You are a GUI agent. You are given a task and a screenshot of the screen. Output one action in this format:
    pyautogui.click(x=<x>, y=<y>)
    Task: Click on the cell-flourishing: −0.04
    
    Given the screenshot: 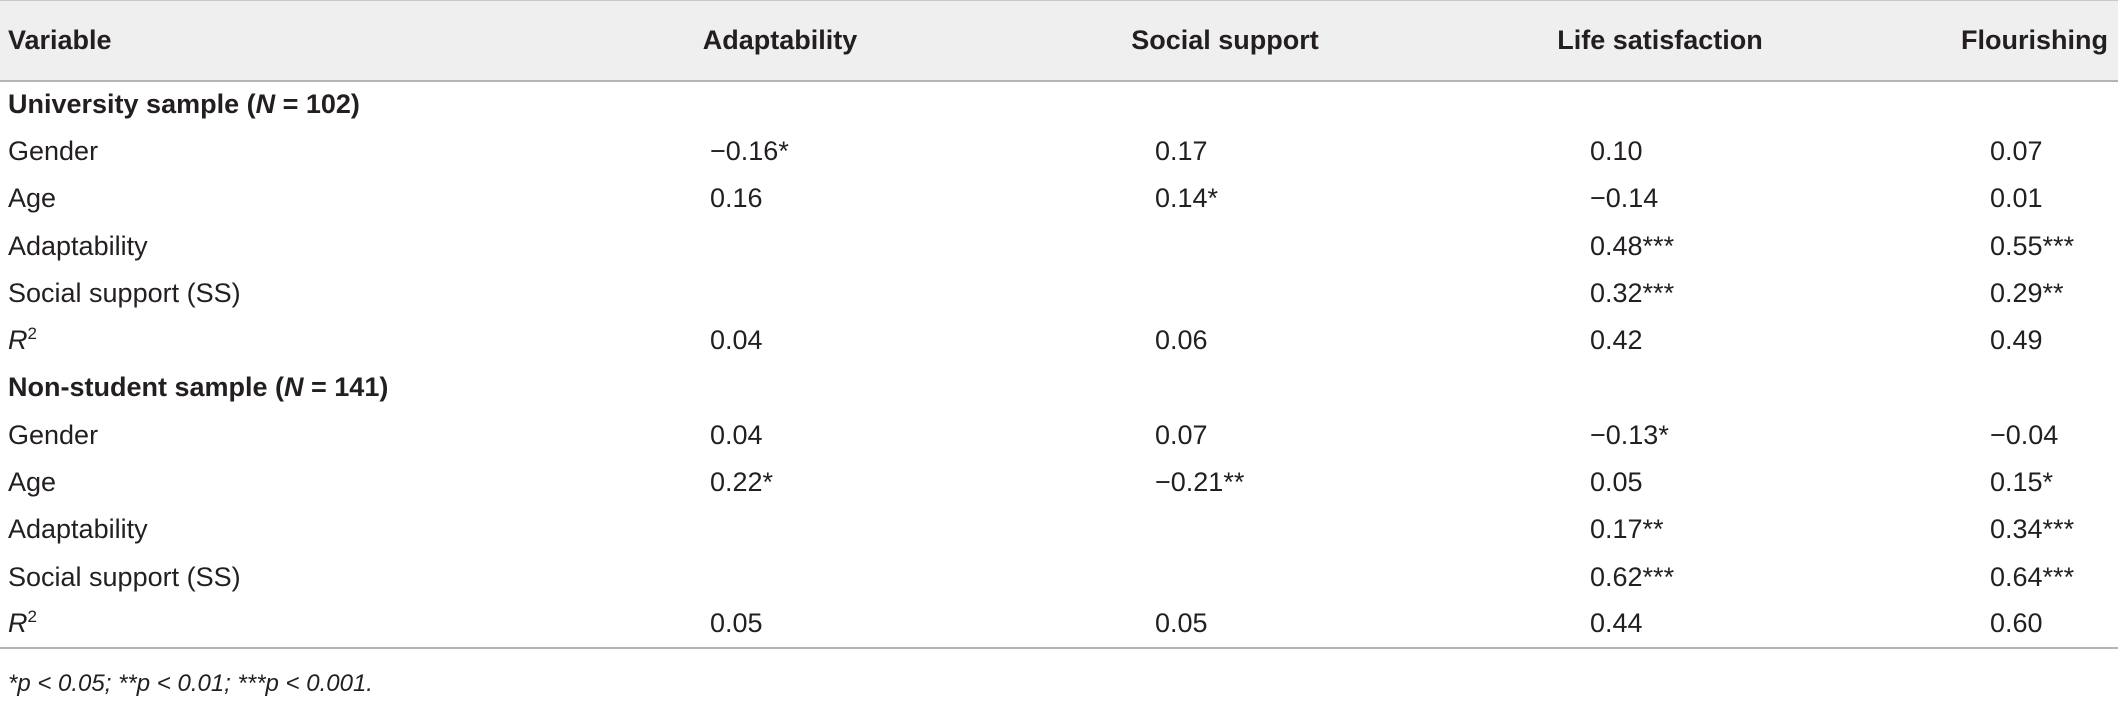 What is the action you would take?
    pyautogui.click(x=2024, y=434)
    